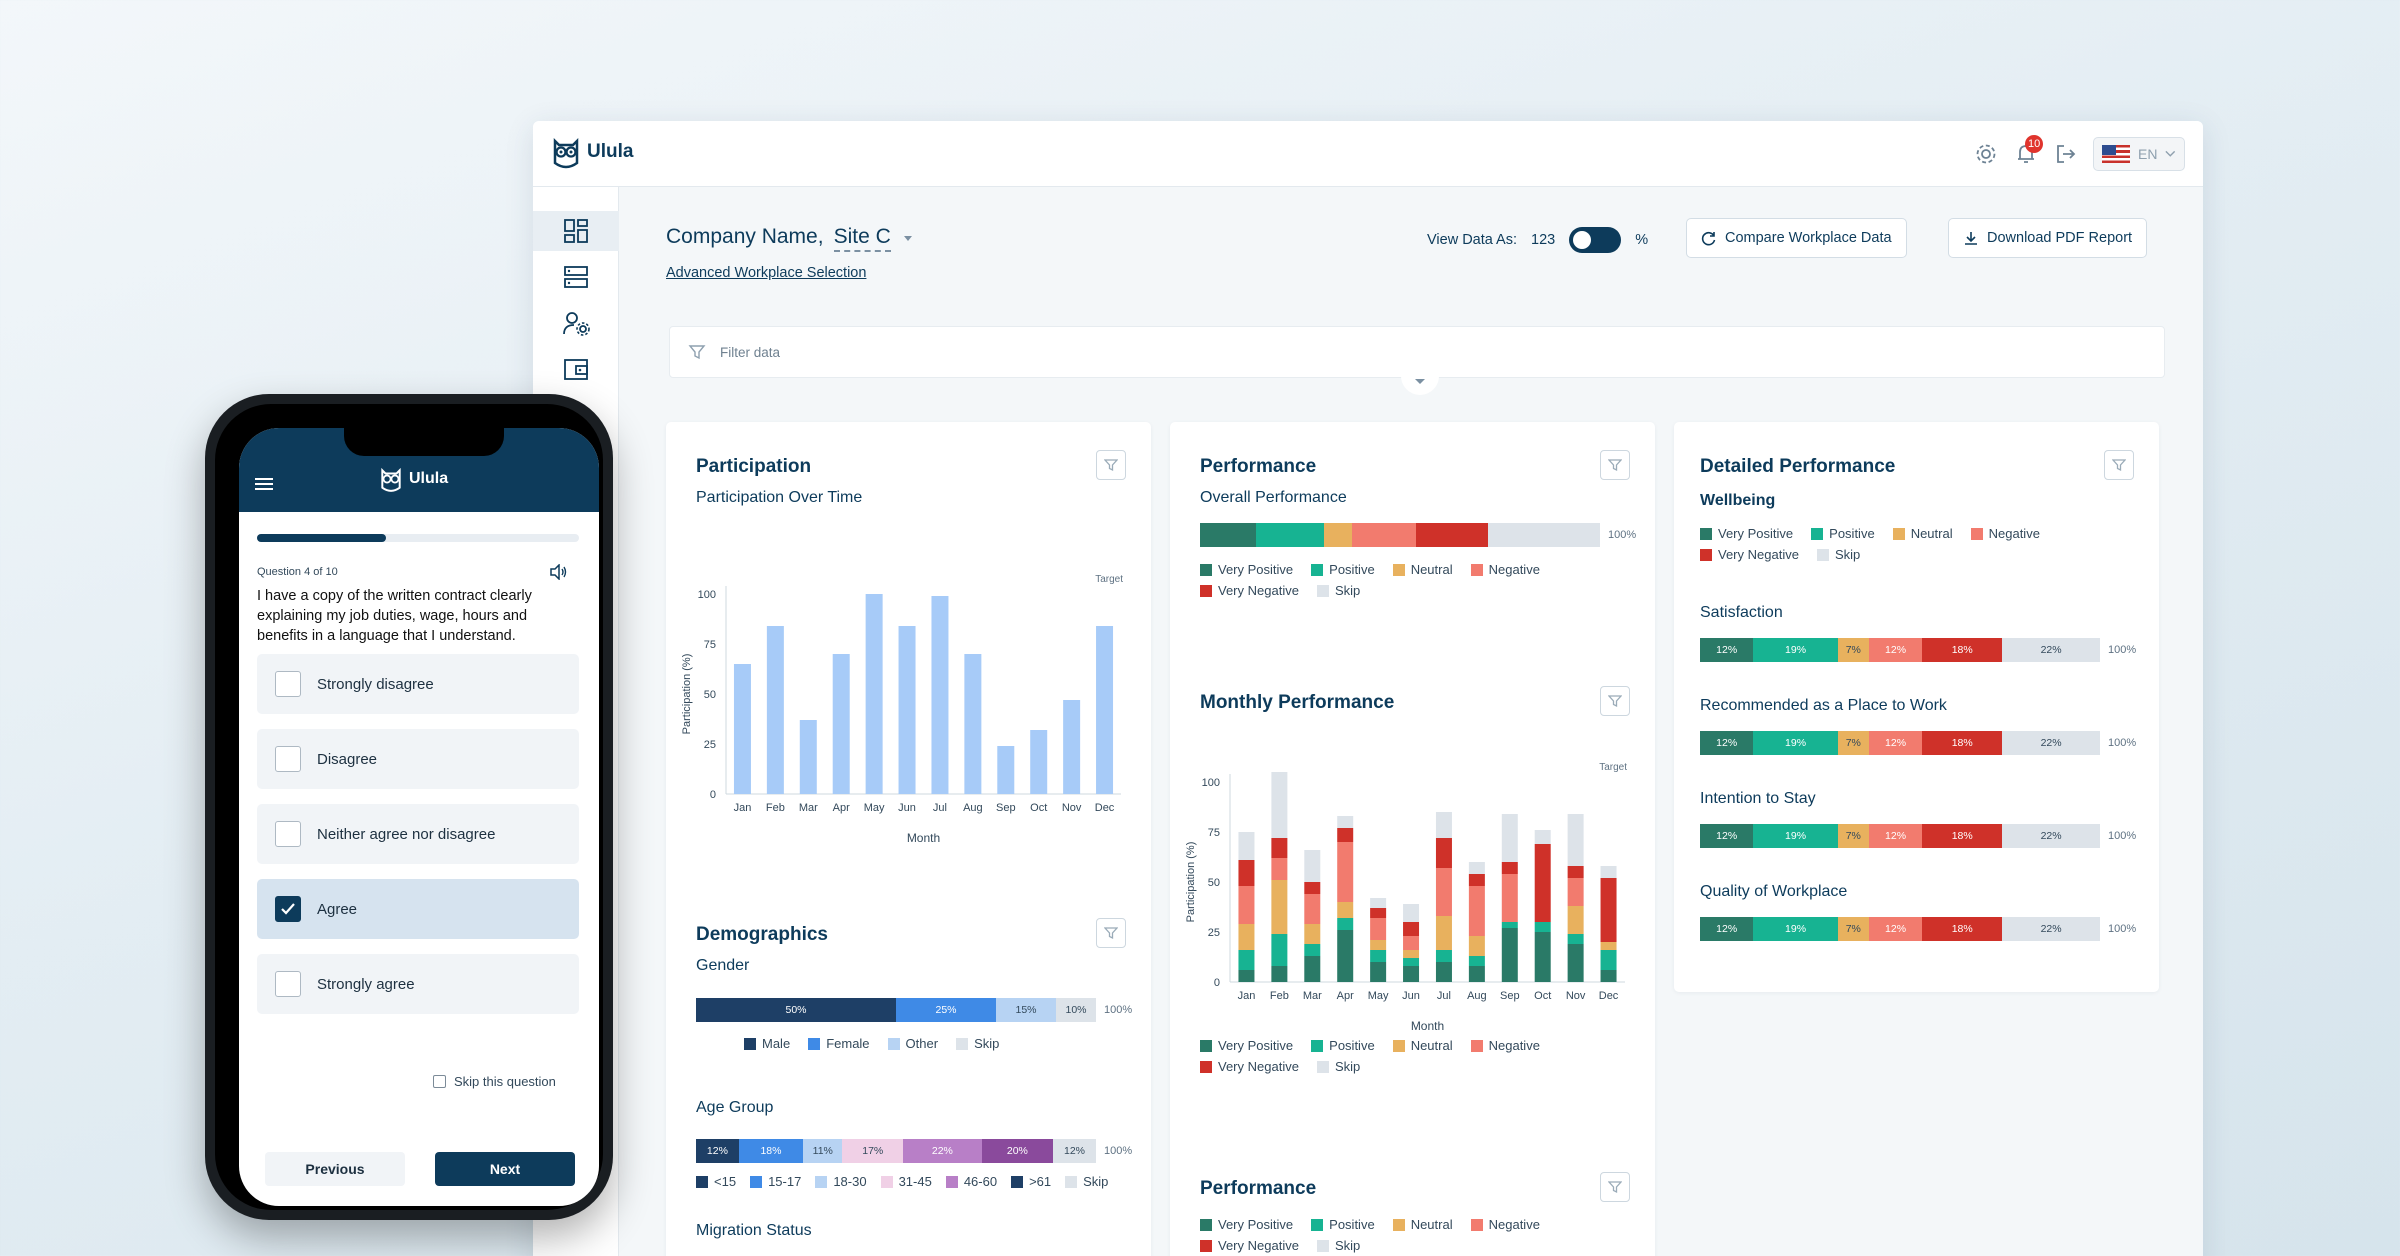 This screenshot has width=2400, height=1256. What do you see at coordinates (558, 572) in the screenshot?
I see `speaker-icon` at bounding box center [558, 572].